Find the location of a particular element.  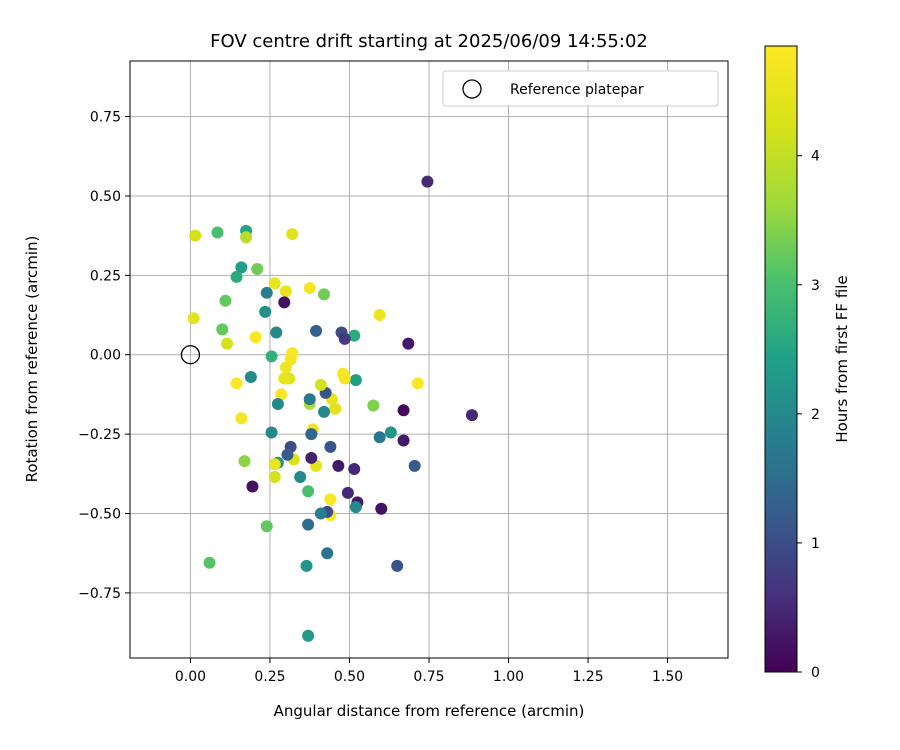

x-tick-label: 0.25 is located at coordinates (269, 677).